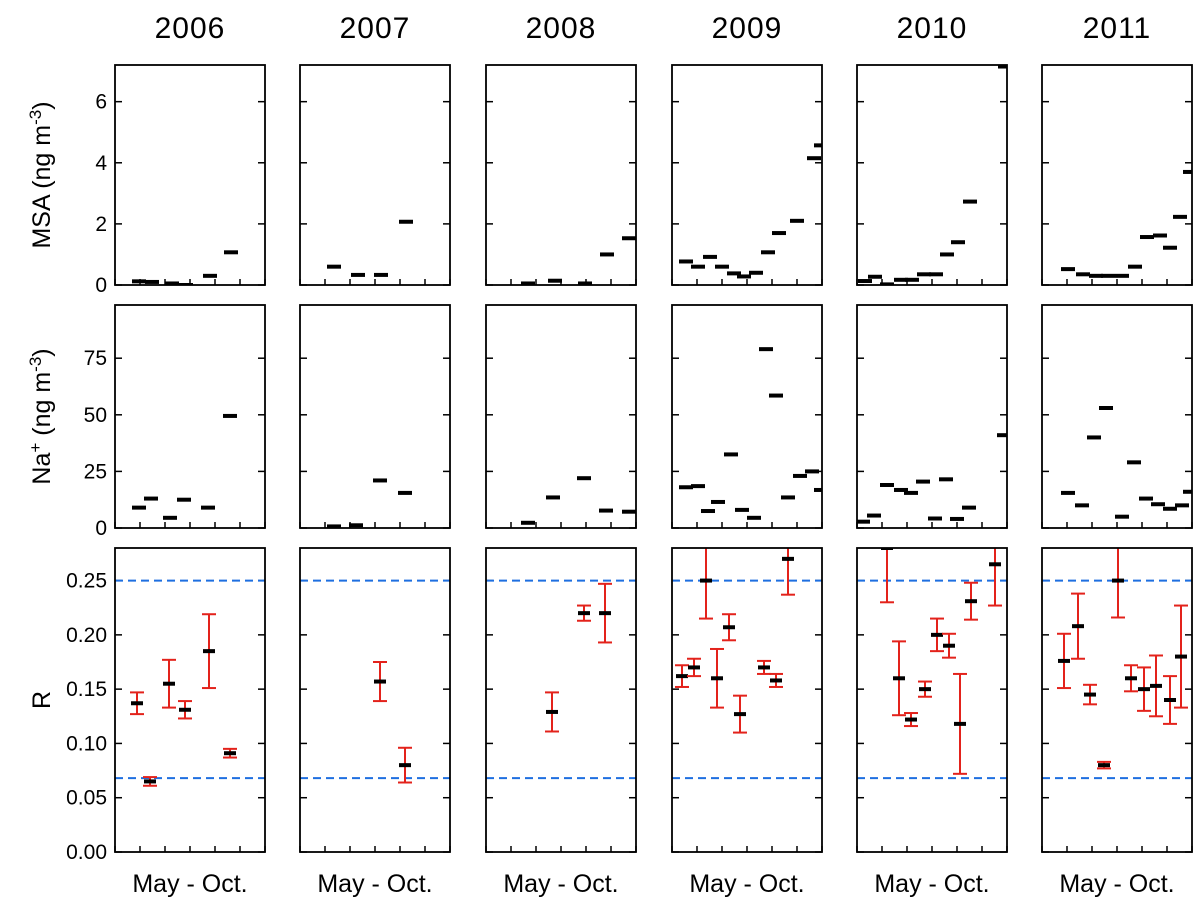 Image resolution: width=1195 pixels, height=906 pixels. I want to click on panel: 2009, so click(747, 149).